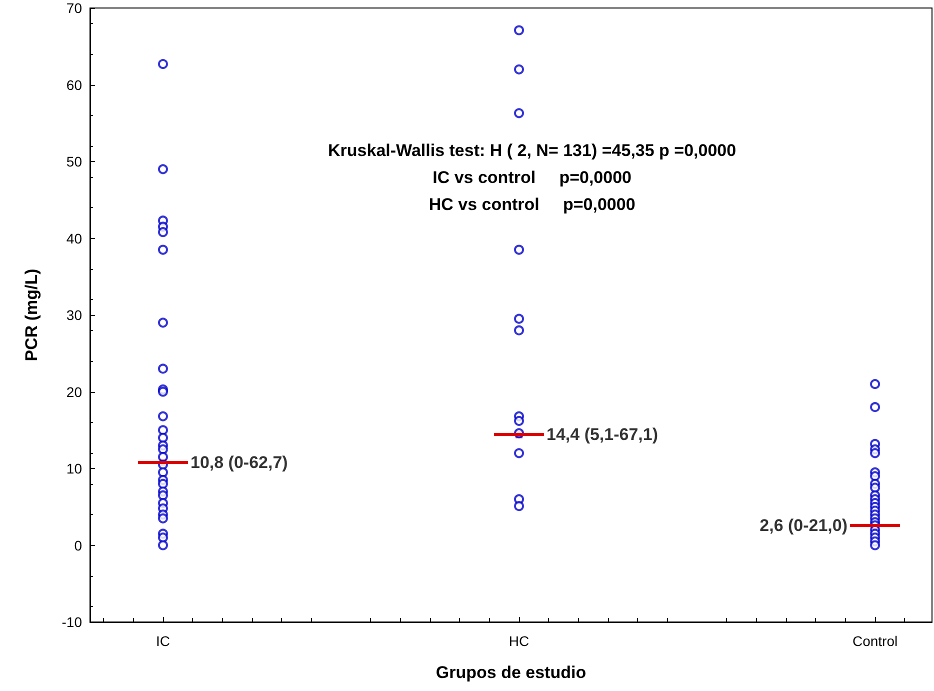 The width and height of the screenshot is (934, 691). Describe the element at coordinates (602, 434) in the screenshot. I see `data-label: 14,4 (5,1-67,1)` at that location.